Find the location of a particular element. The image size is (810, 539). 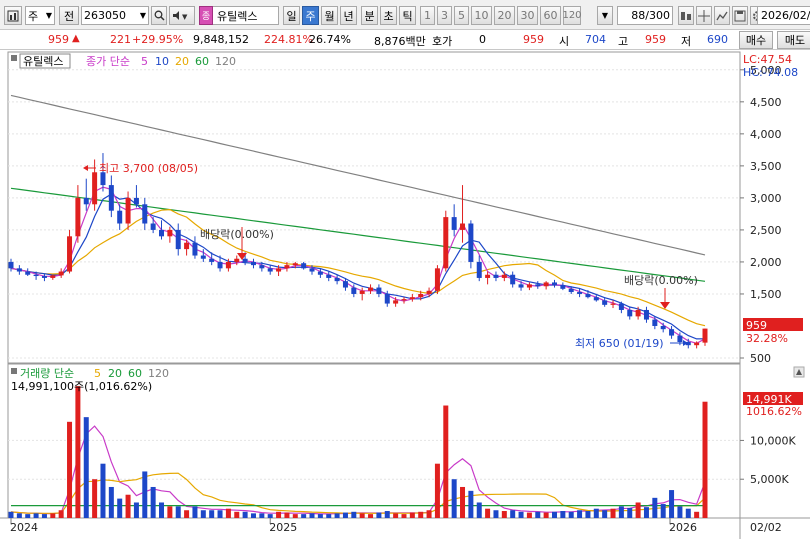

date-input: 2026/02/ is located at coordinates (783, 15).